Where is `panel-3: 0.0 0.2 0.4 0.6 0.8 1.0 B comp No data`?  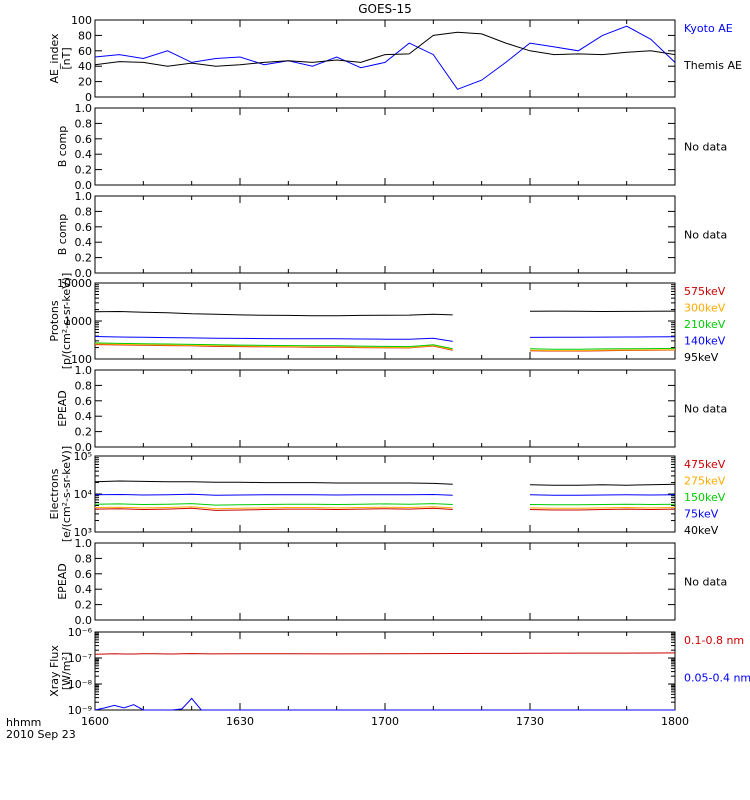 panel-3: 0.0 0.2 0.4 0.6 0.8 1.0 B comp No data is located at coordinates (391, 235).